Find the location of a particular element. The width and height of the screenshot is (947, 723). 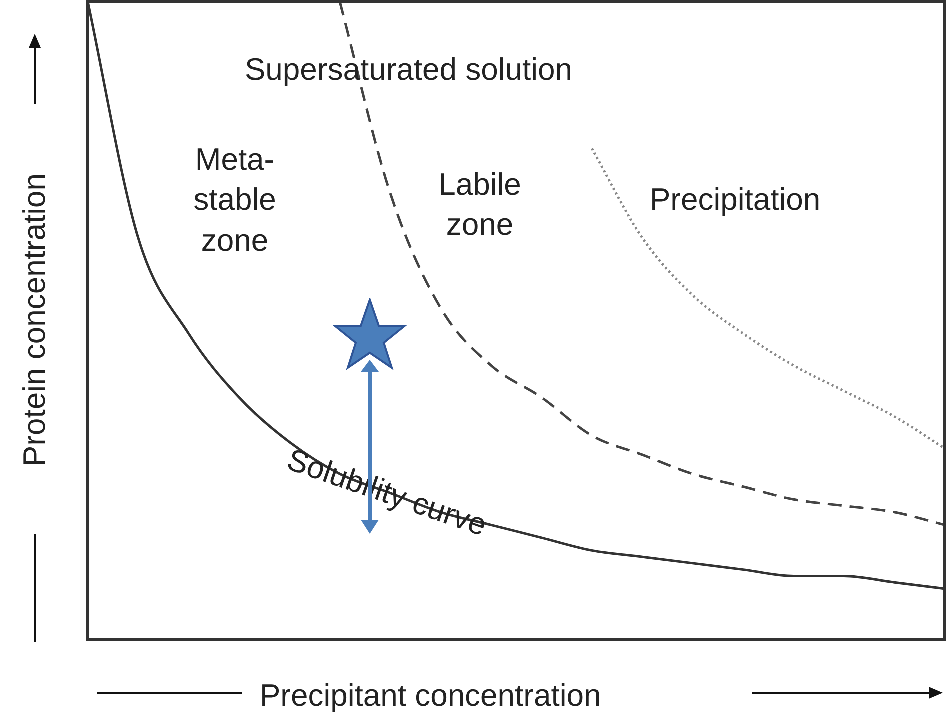

annotation: Meta-stable zone is located at coordinates (235, 200).